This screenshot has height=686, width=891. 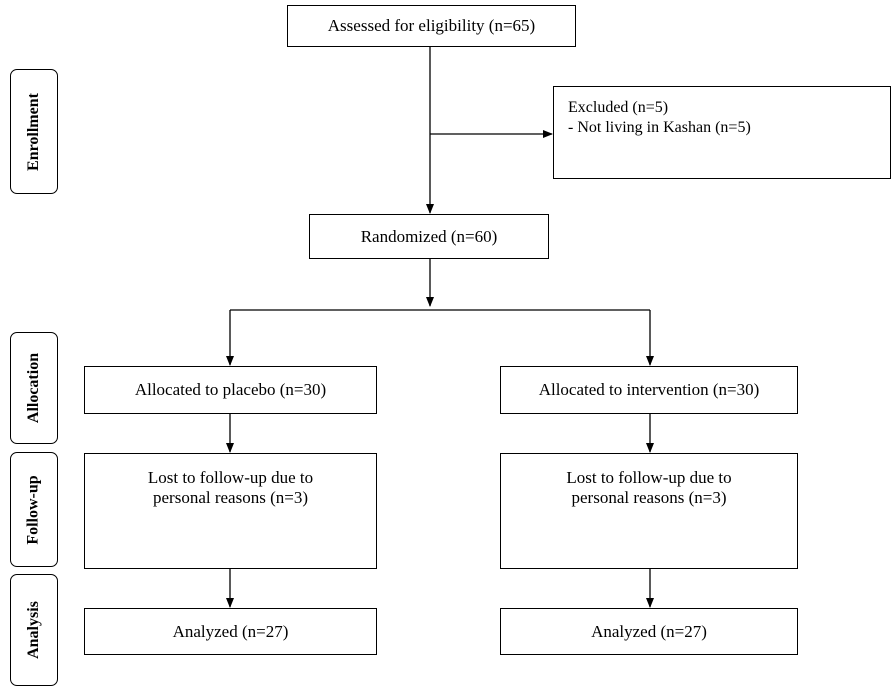 I want to click on stage-followup-label: Follow-up, so click(x=34, y=509).